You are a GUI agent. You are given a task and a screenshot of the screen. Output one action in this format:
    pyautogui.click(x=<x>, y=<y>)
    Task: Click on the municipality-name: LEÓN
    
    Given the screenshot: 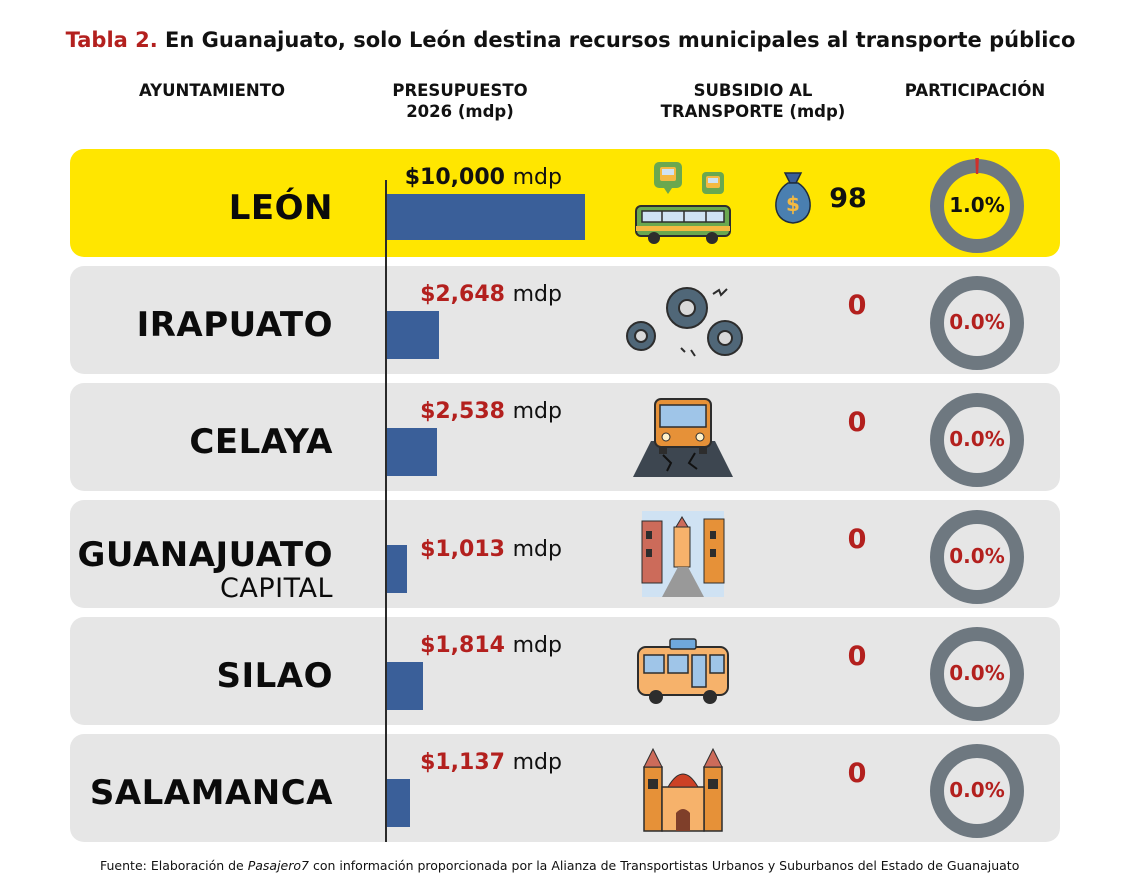 What is the action you would take?
    pyautogui.click(x=166, y=208)
    